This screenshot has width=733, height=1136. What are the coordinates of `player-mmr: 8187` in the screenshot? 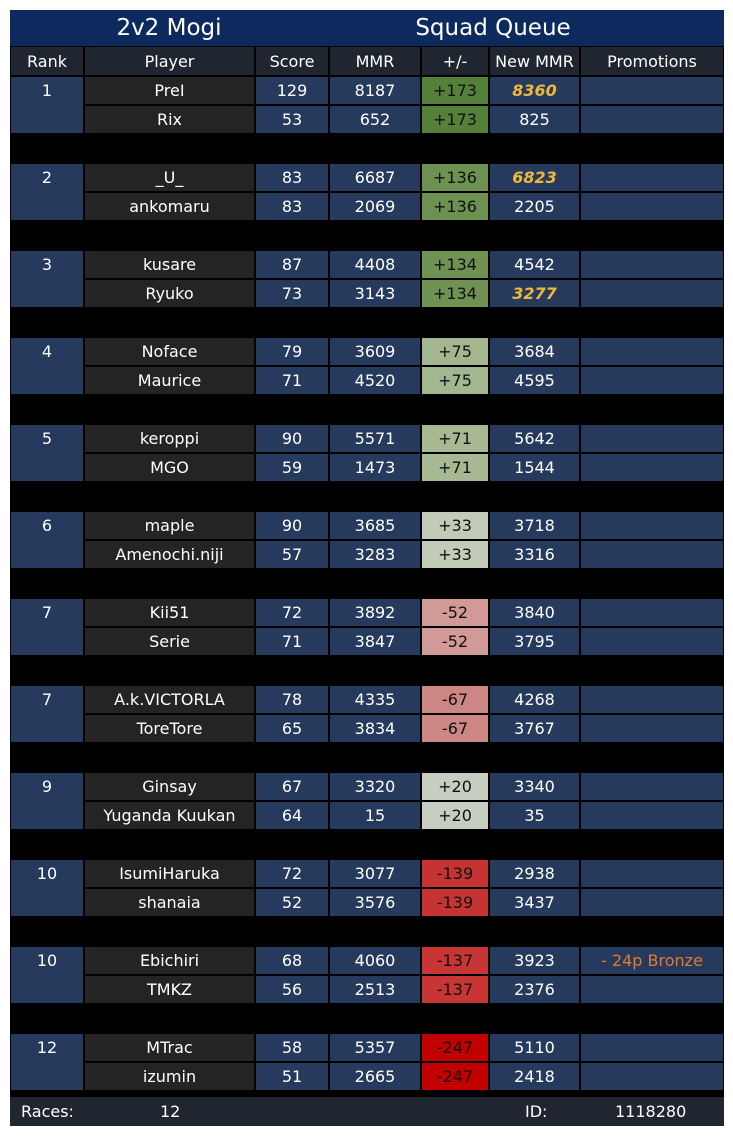 It's located at (375, 90).